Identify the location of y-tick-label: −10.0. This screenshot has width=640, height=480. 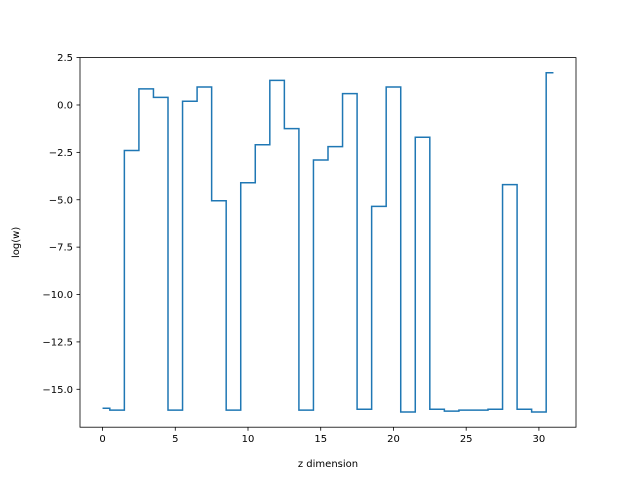
(57, 295).